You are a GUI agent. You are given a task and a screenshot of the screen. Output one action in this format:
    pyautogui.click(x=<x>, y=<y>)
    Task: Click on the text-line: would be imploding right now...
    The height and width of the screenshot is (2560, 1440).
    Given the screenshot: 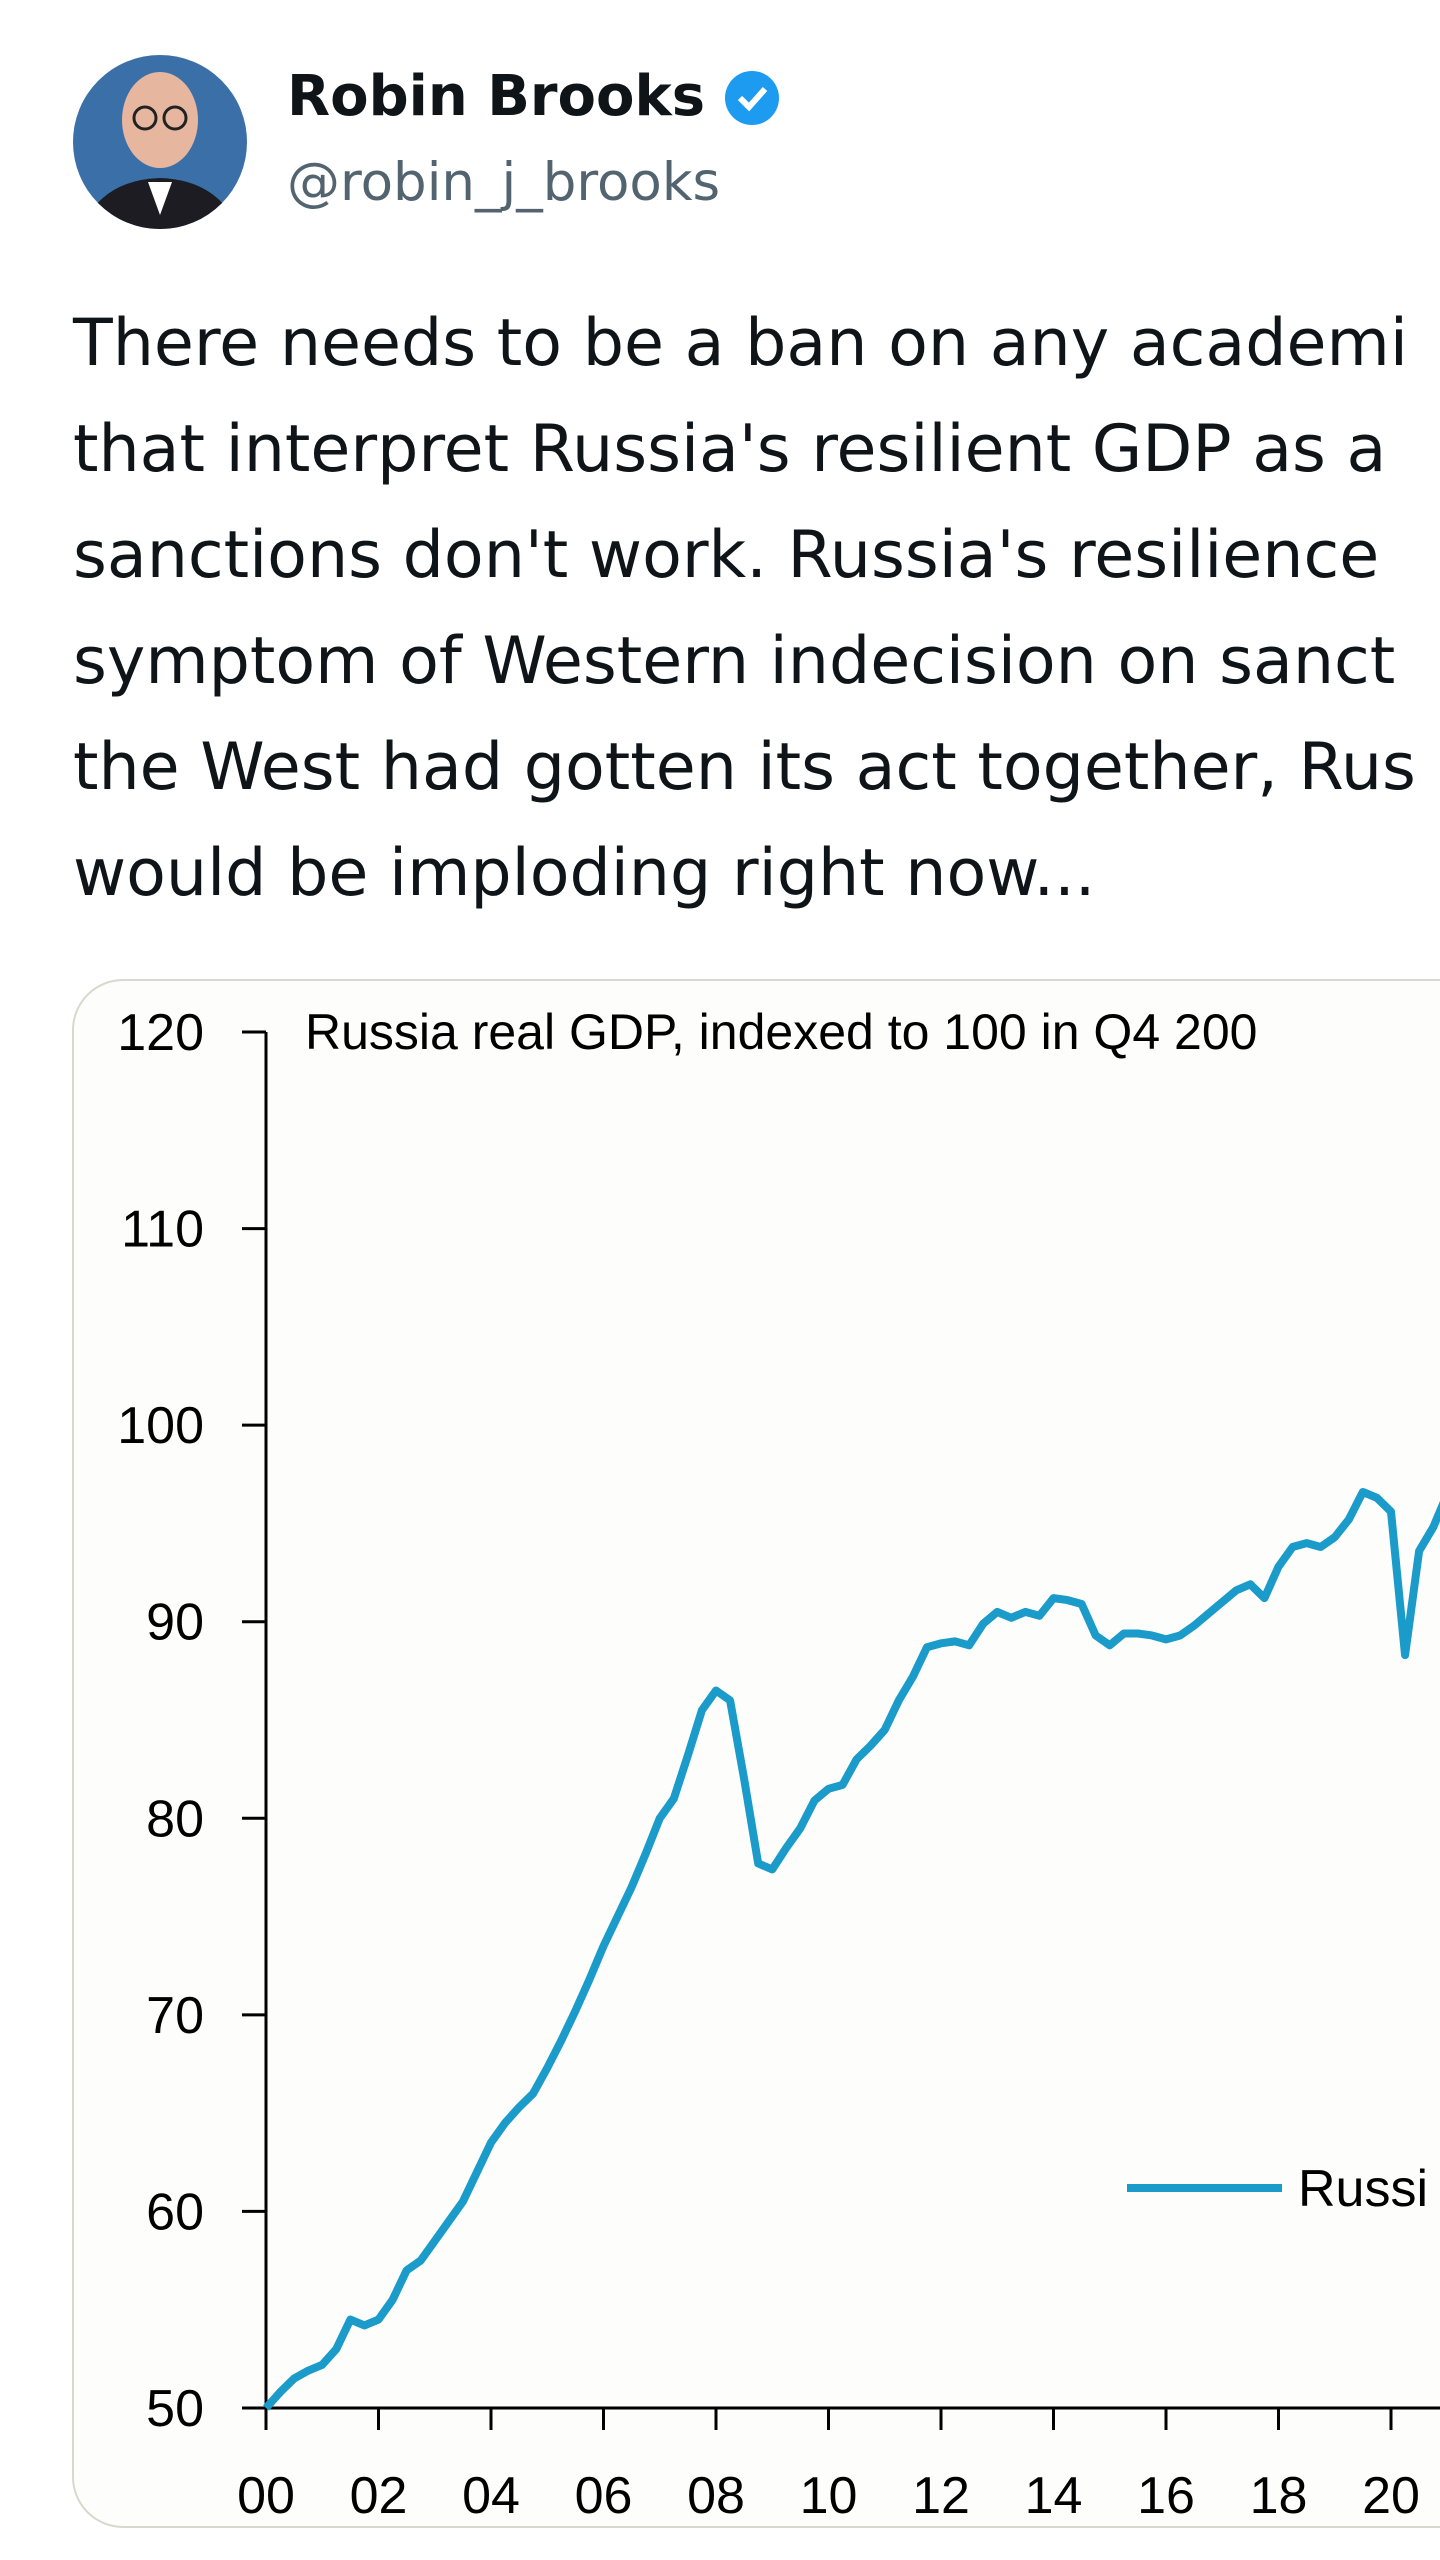 What is the action you would take?
    pyautogui.click(x=584, y=873)
    